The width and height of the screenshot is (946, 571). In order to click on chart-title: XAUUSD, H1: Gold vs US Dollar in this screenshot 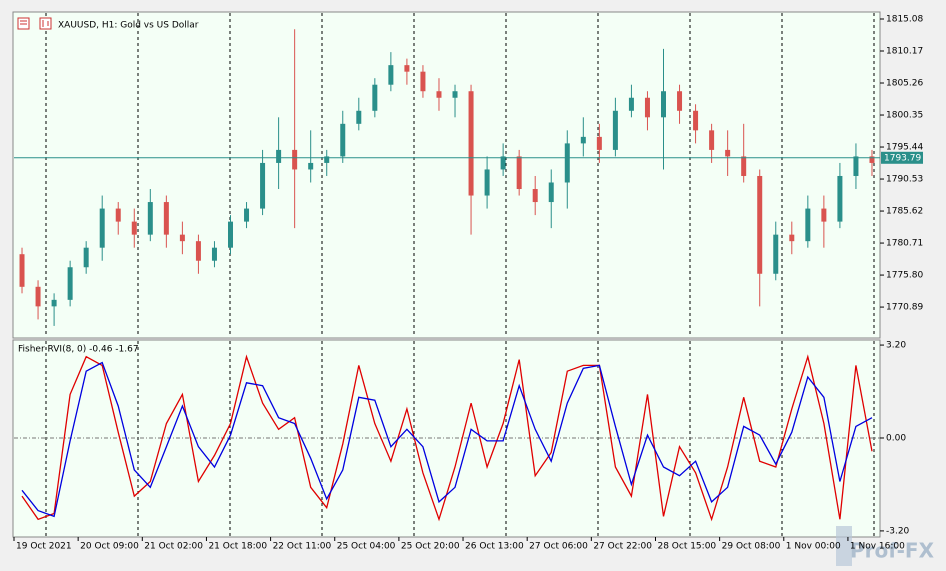, I will do `click(128, 26)`.